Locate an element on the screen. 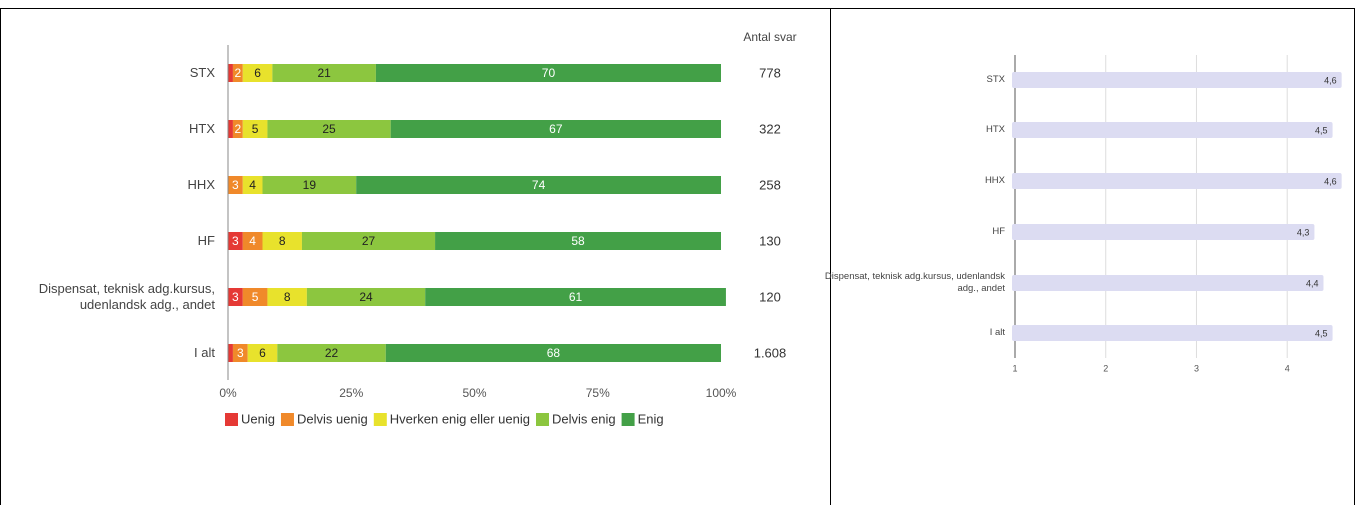  data-label: 4,4 is located at coordinates (1312, 283).